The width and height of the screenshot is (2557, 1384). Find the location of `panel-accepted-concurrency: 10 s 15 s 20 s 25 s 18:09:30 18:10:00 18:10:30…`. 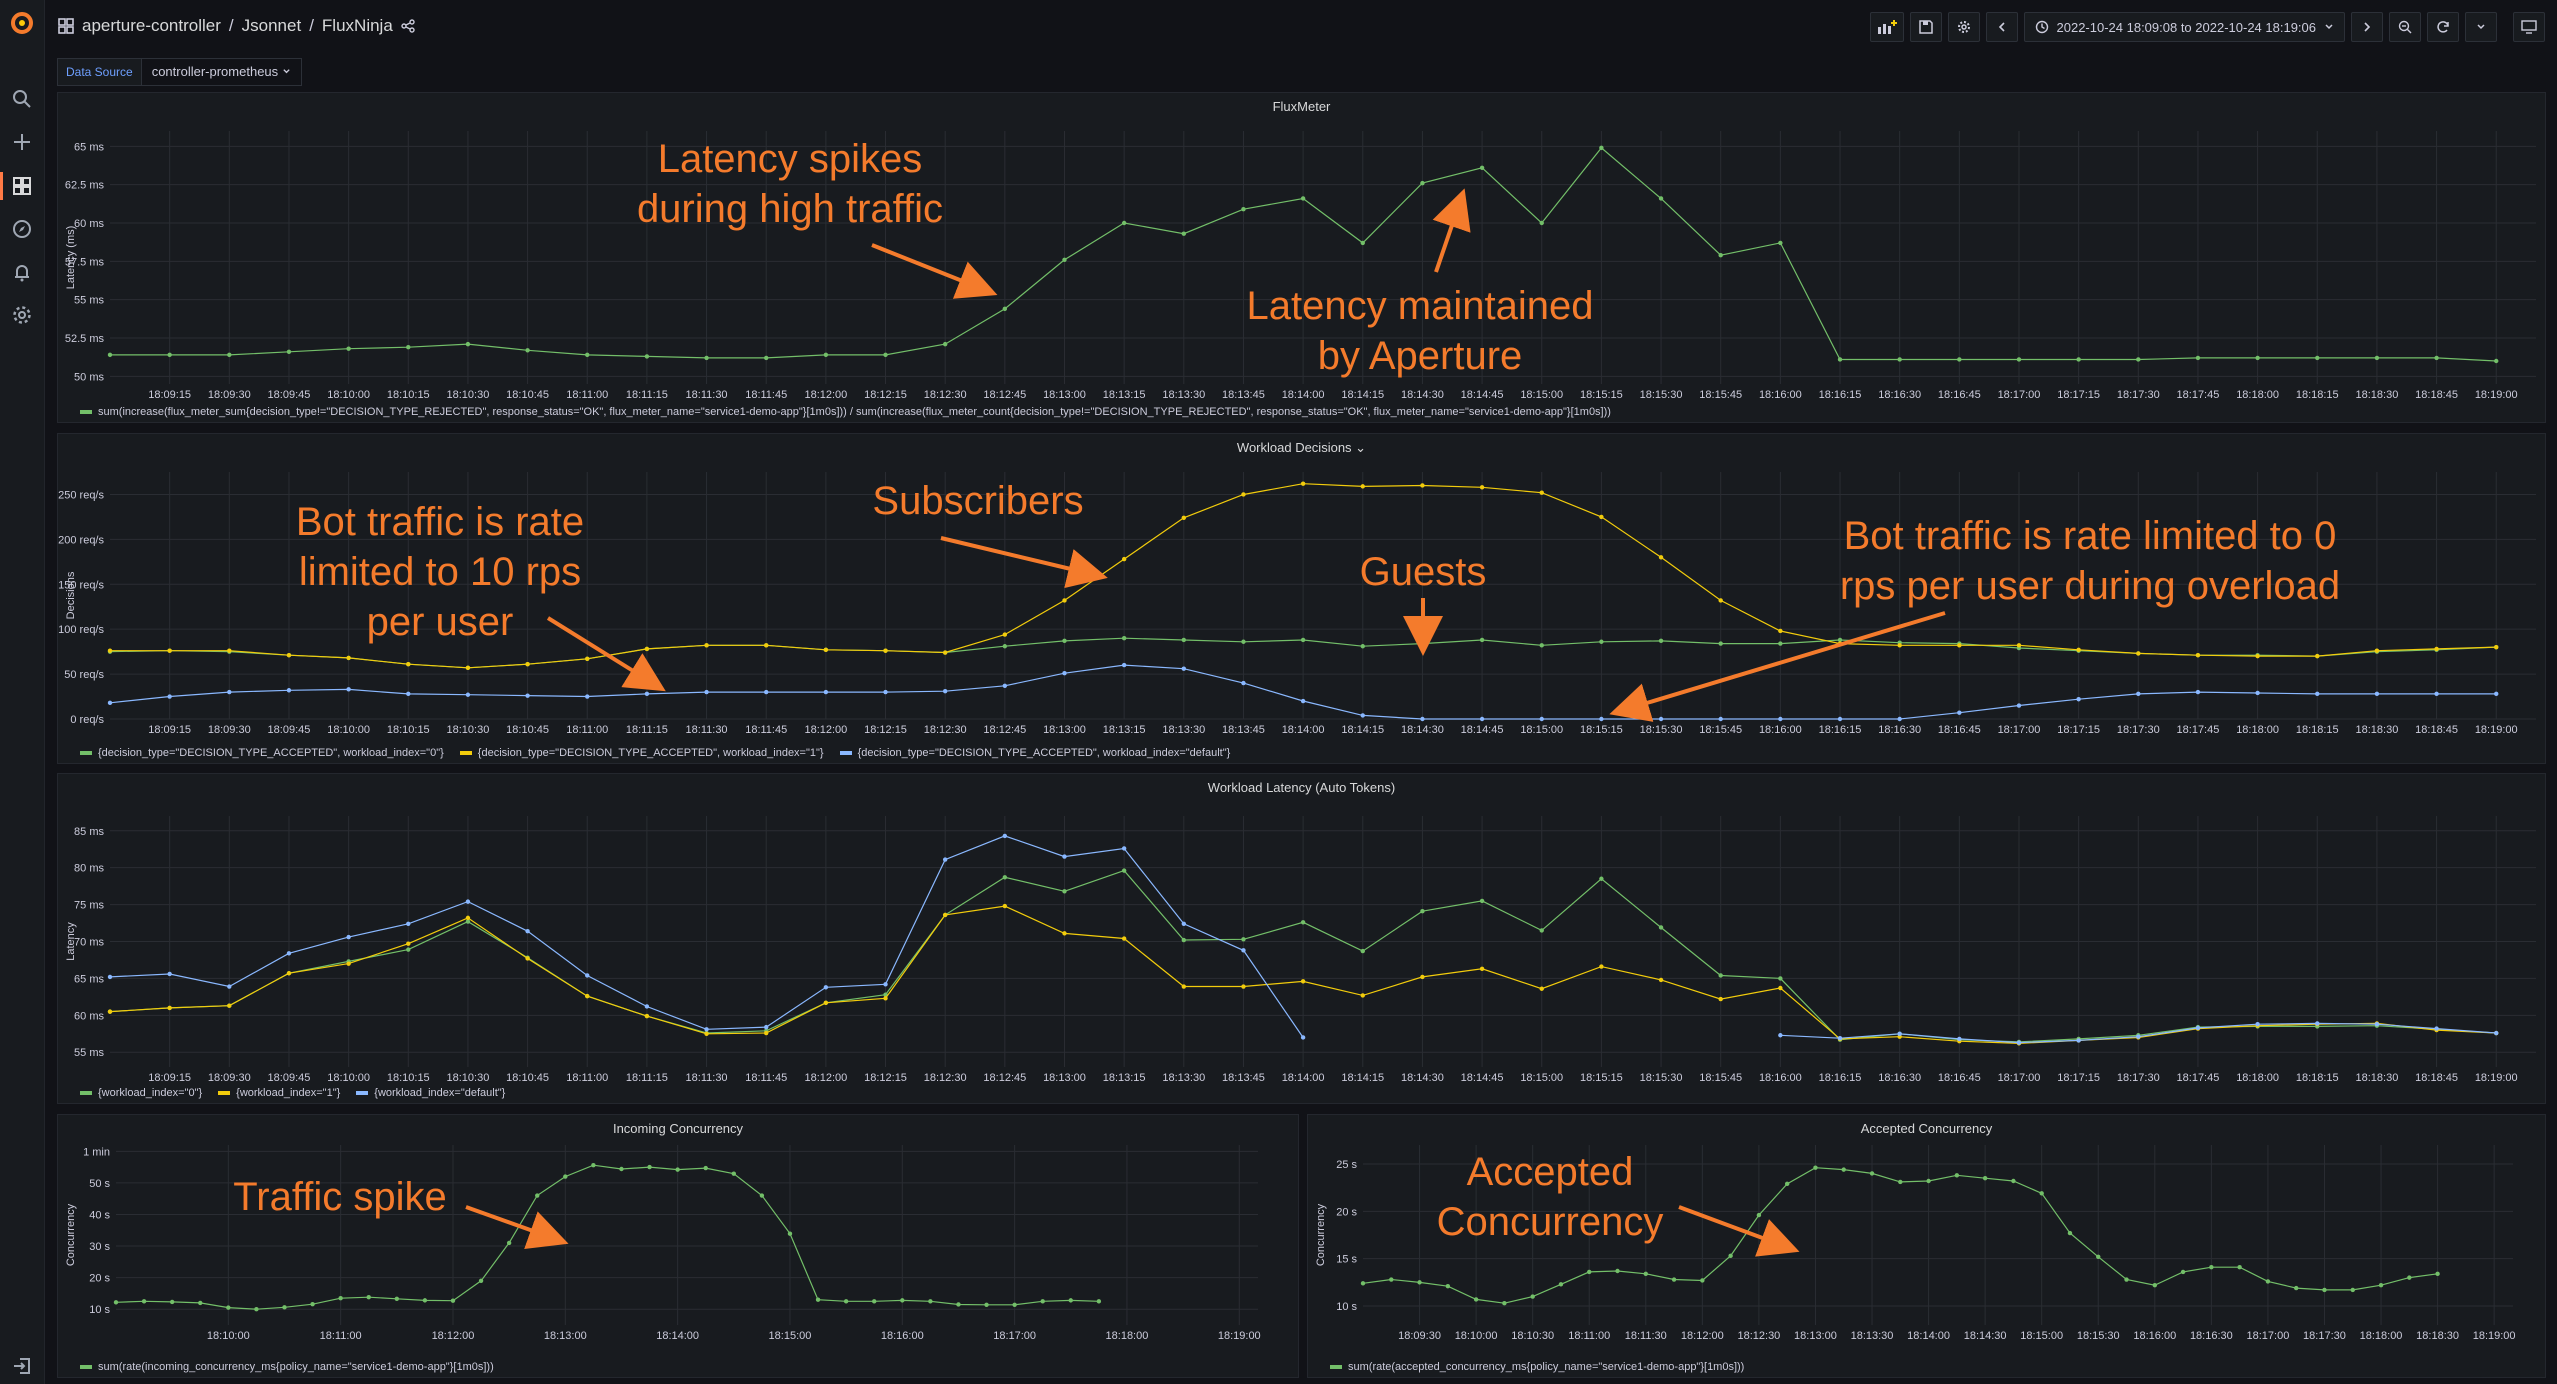

panel-accepted-concurrency: 10 s 15 s 20 s 25 s 18:09:30 18:10:00 18:10:30… is located at coordinates (1926, 1246).